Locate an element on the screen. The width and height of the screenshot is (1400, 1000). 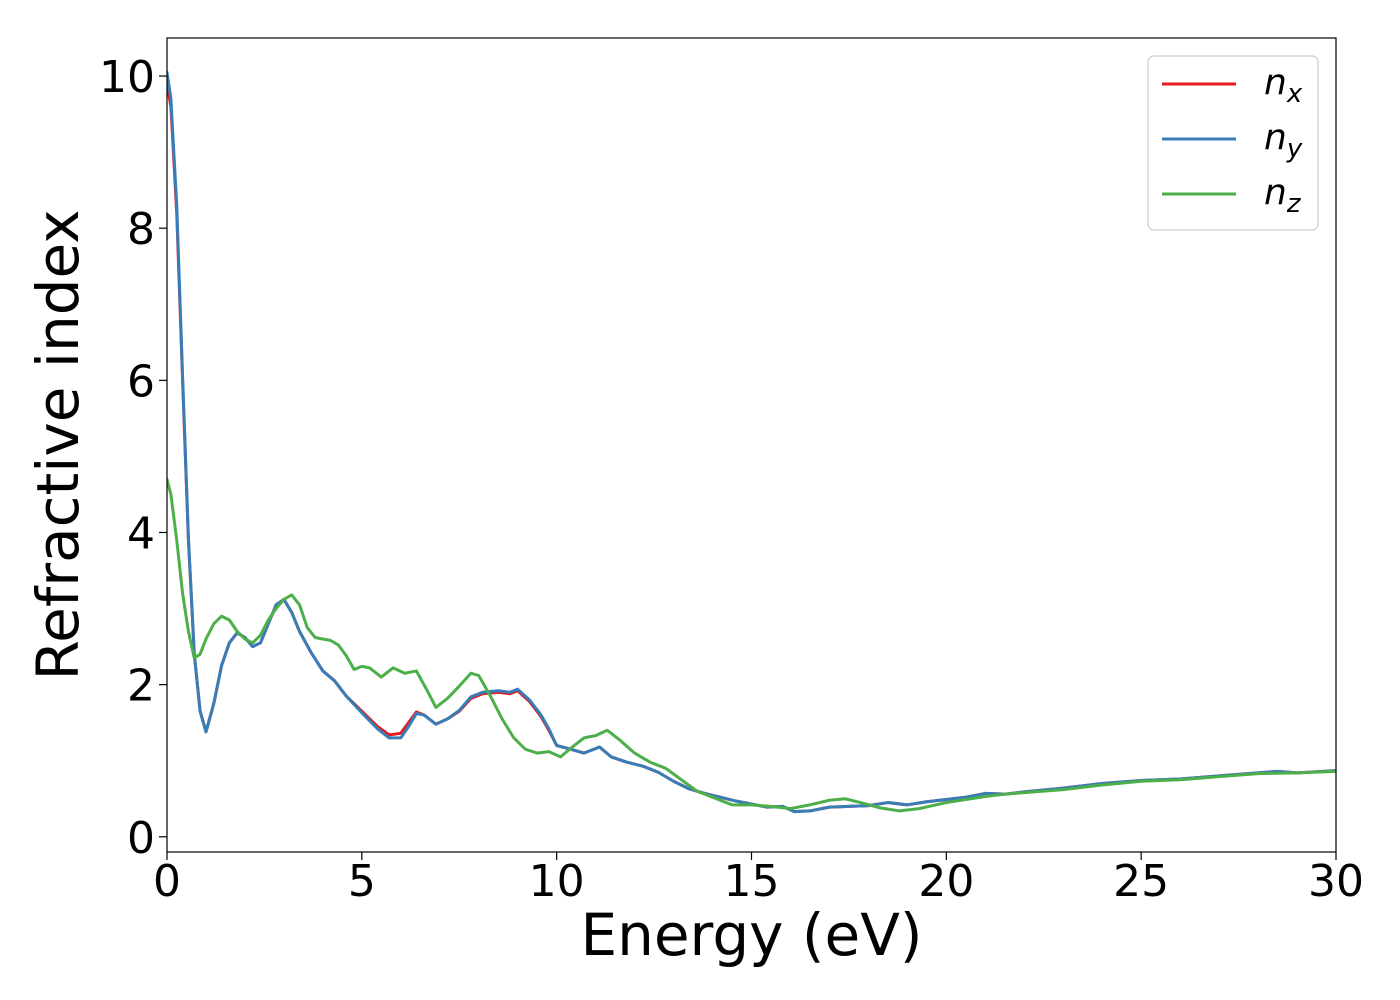
x-tick-label: 25 is located at coordinates (1141, 881).